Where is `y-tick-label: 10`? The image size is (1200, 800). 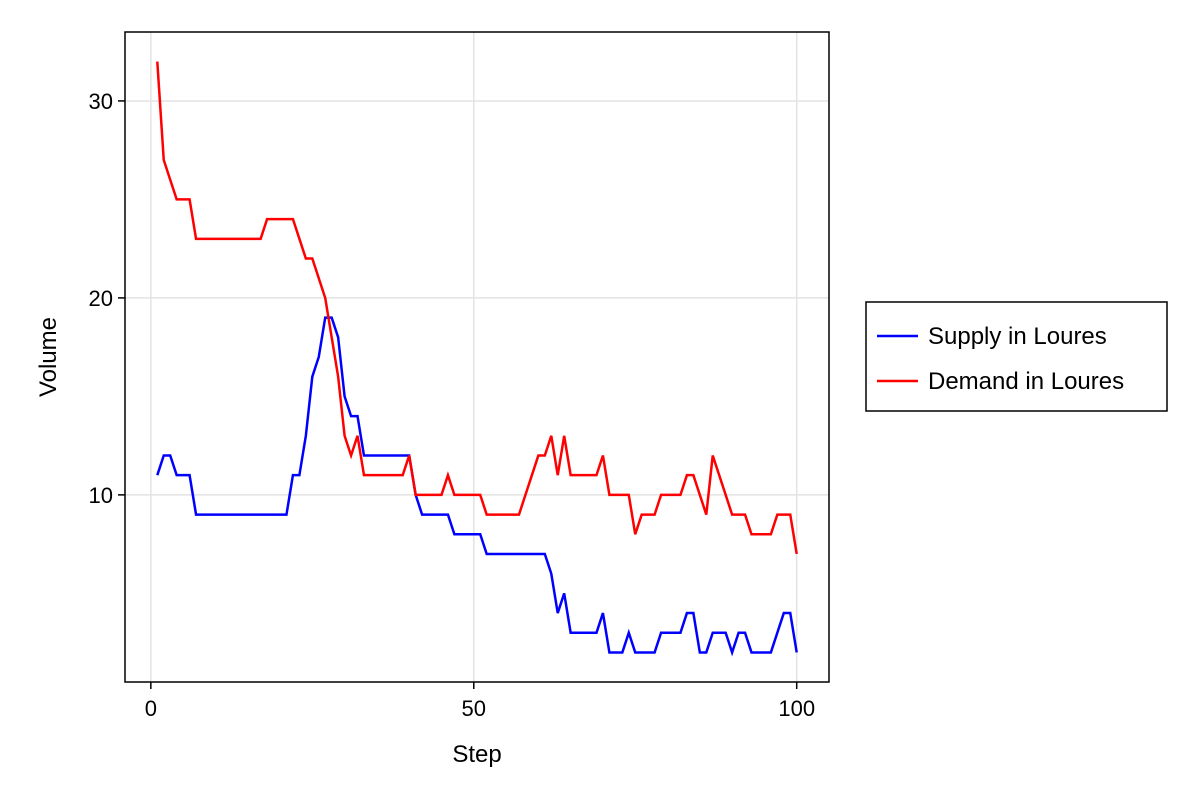 y-tick-label: 10 is located at coordinates (101, 495).